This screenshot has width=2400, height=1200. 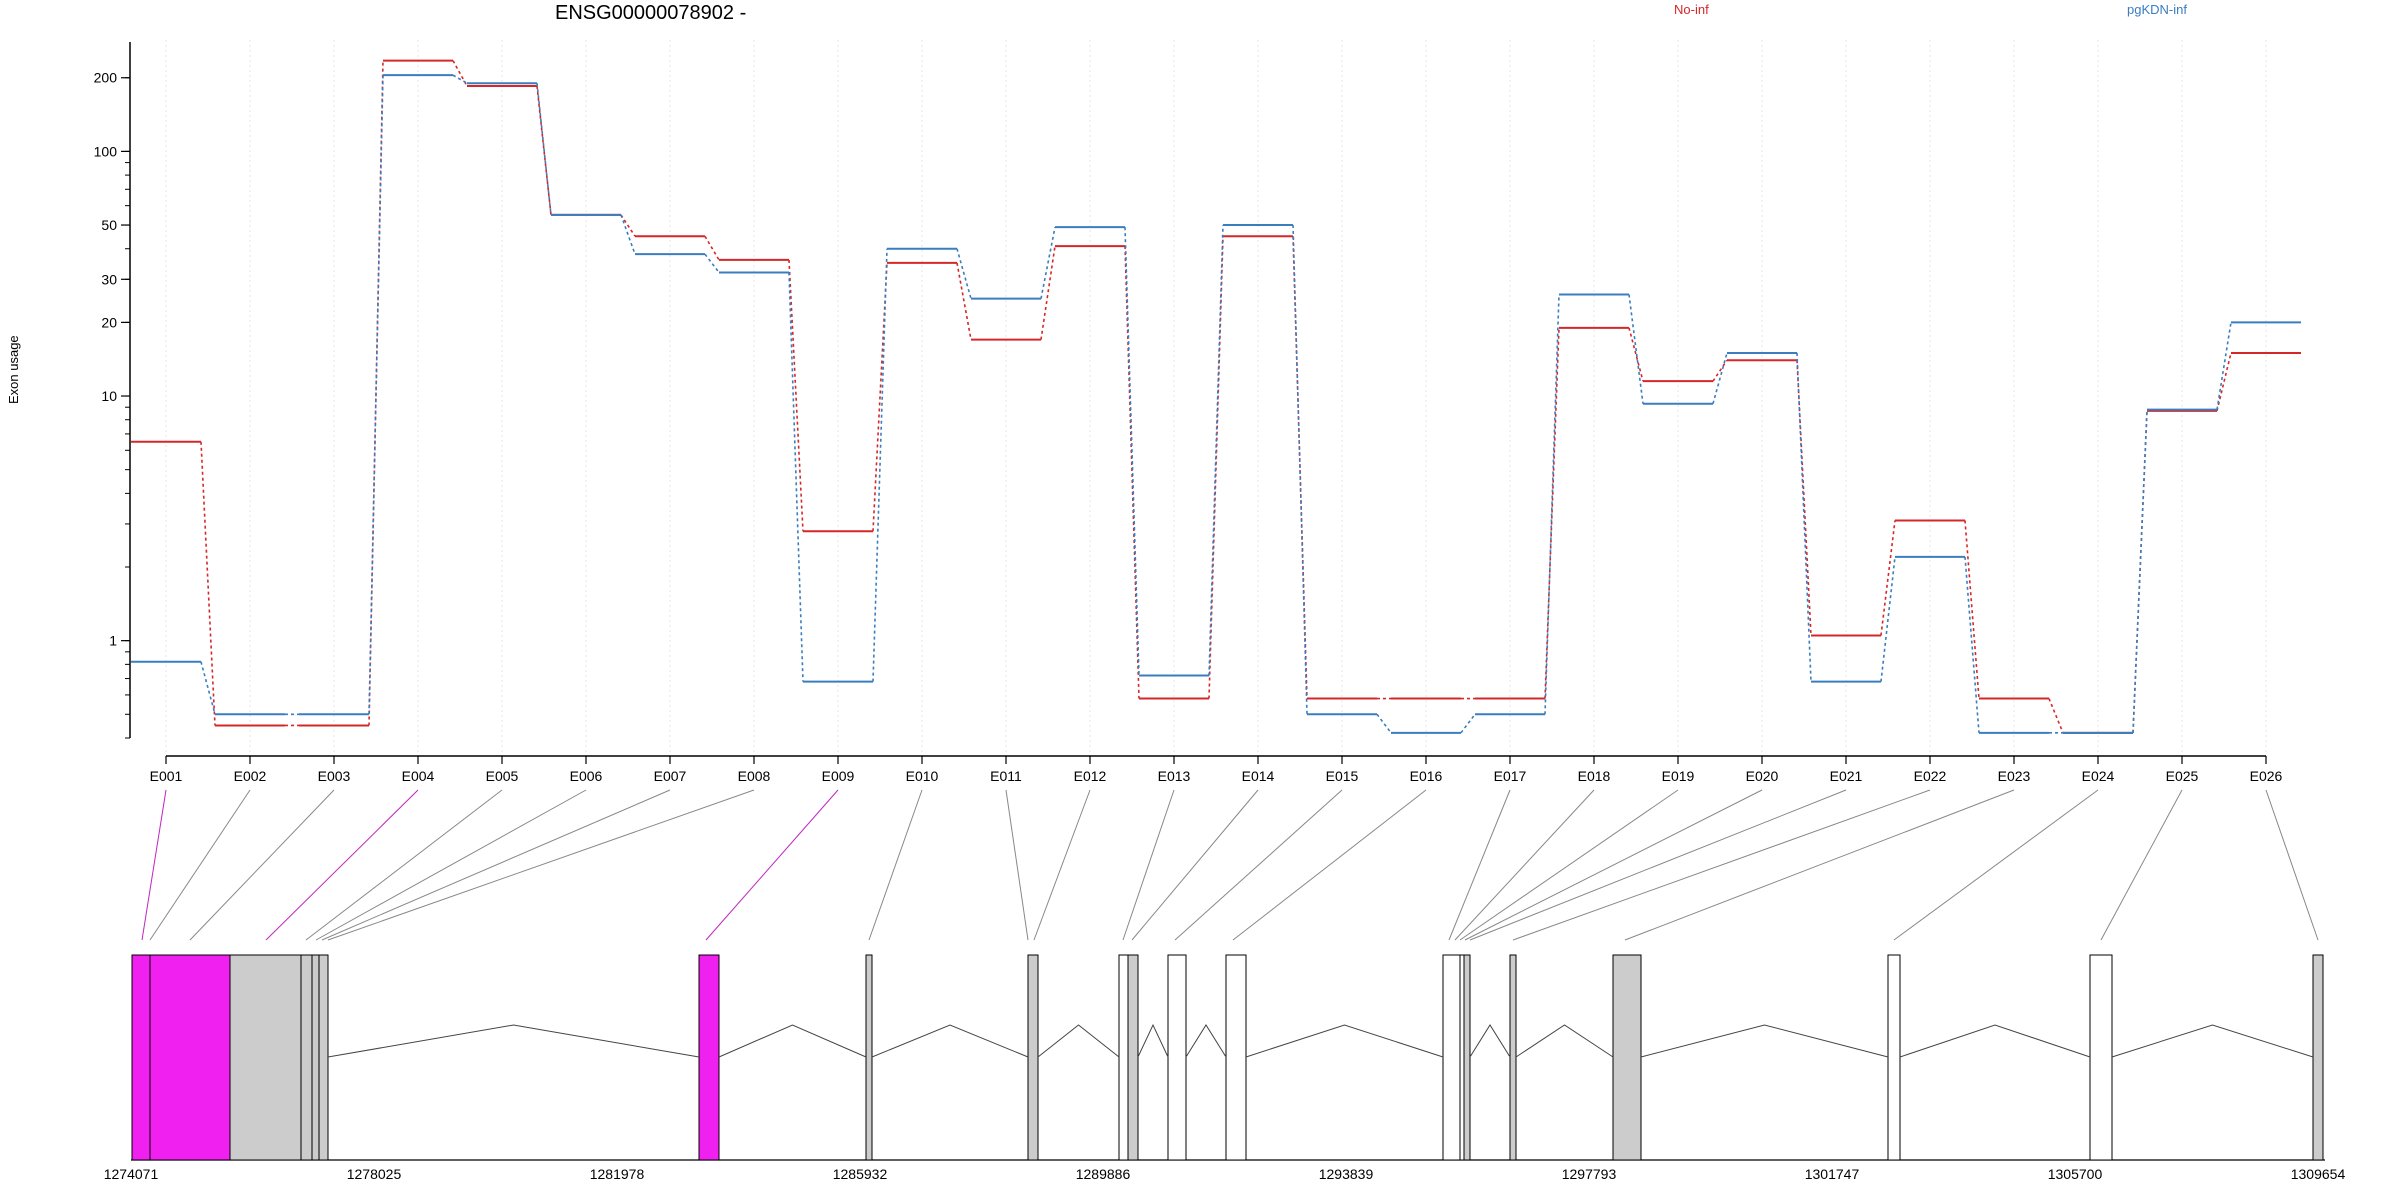 I want to click on connector-e019, so click(x=1569, y=865).